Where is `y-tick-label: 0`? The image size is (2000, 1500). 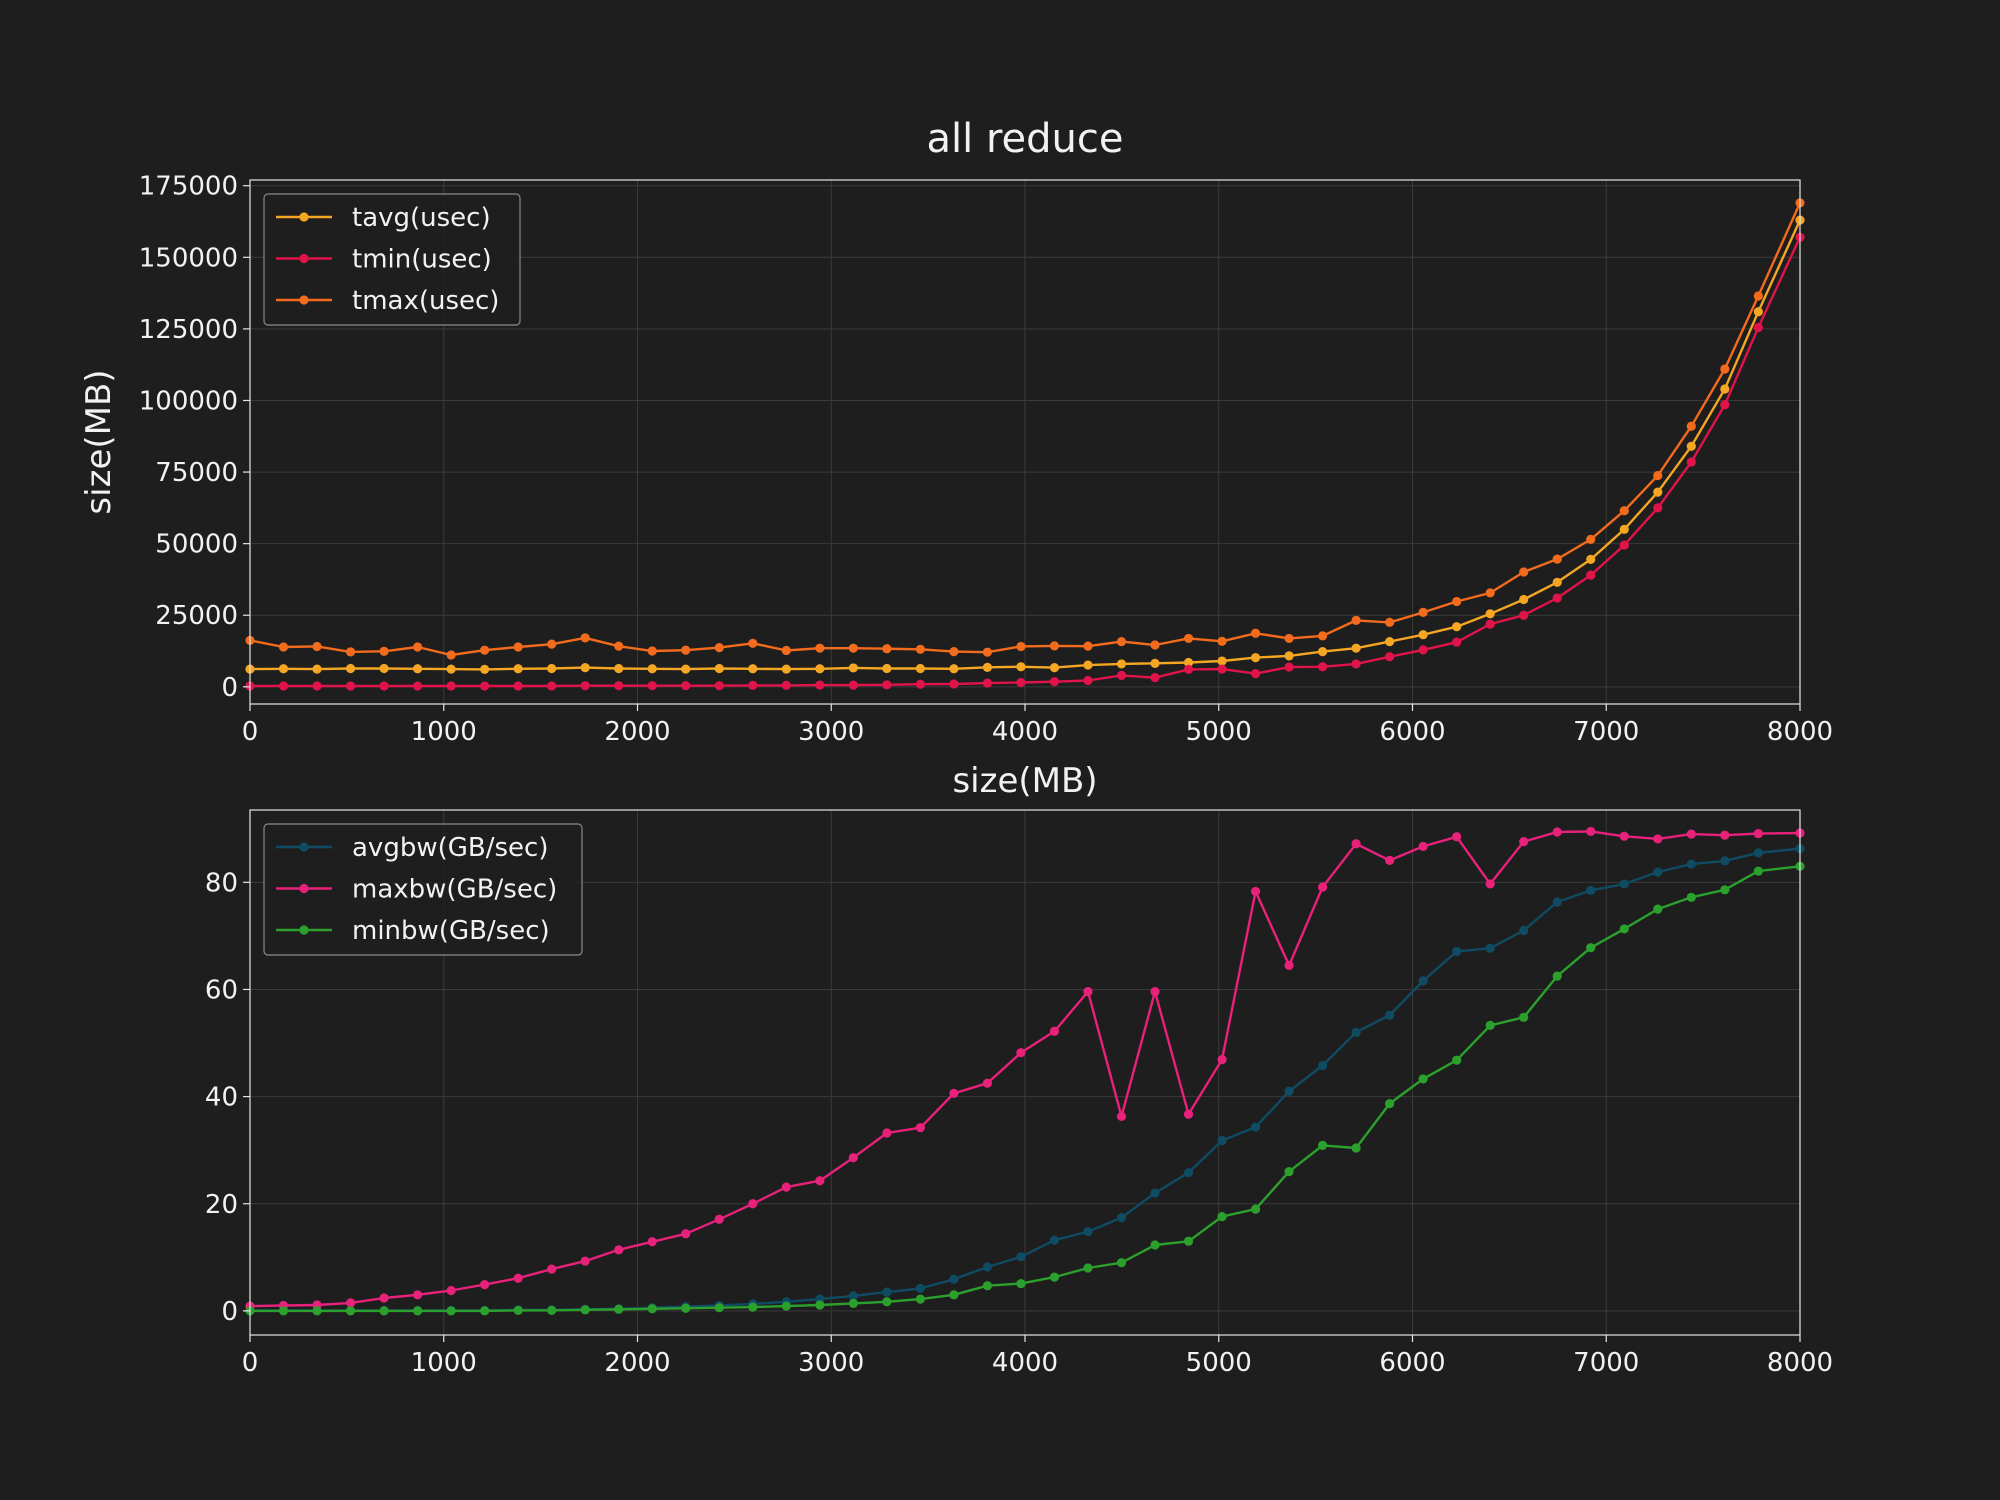
y-tick-label: 0 is located at coordinates (229, 688).